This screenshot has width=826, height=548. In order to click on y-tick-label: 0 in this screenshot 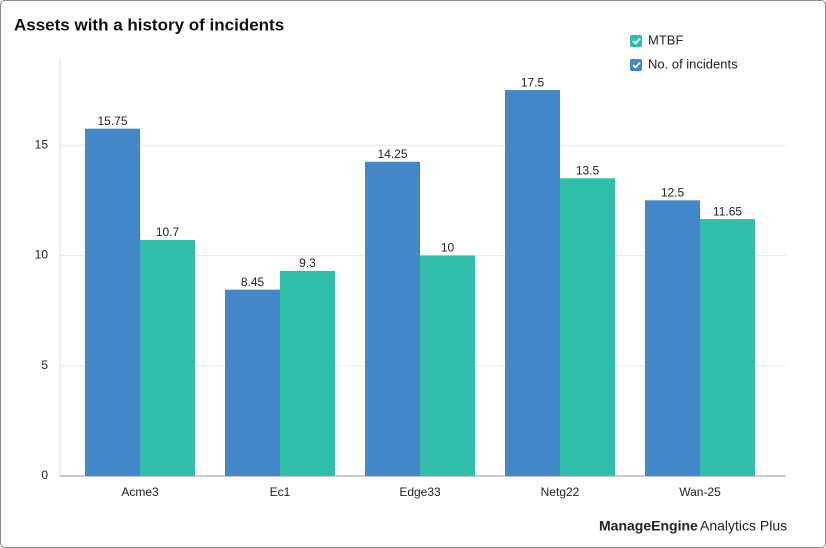, I will do `click(44, 475)`.